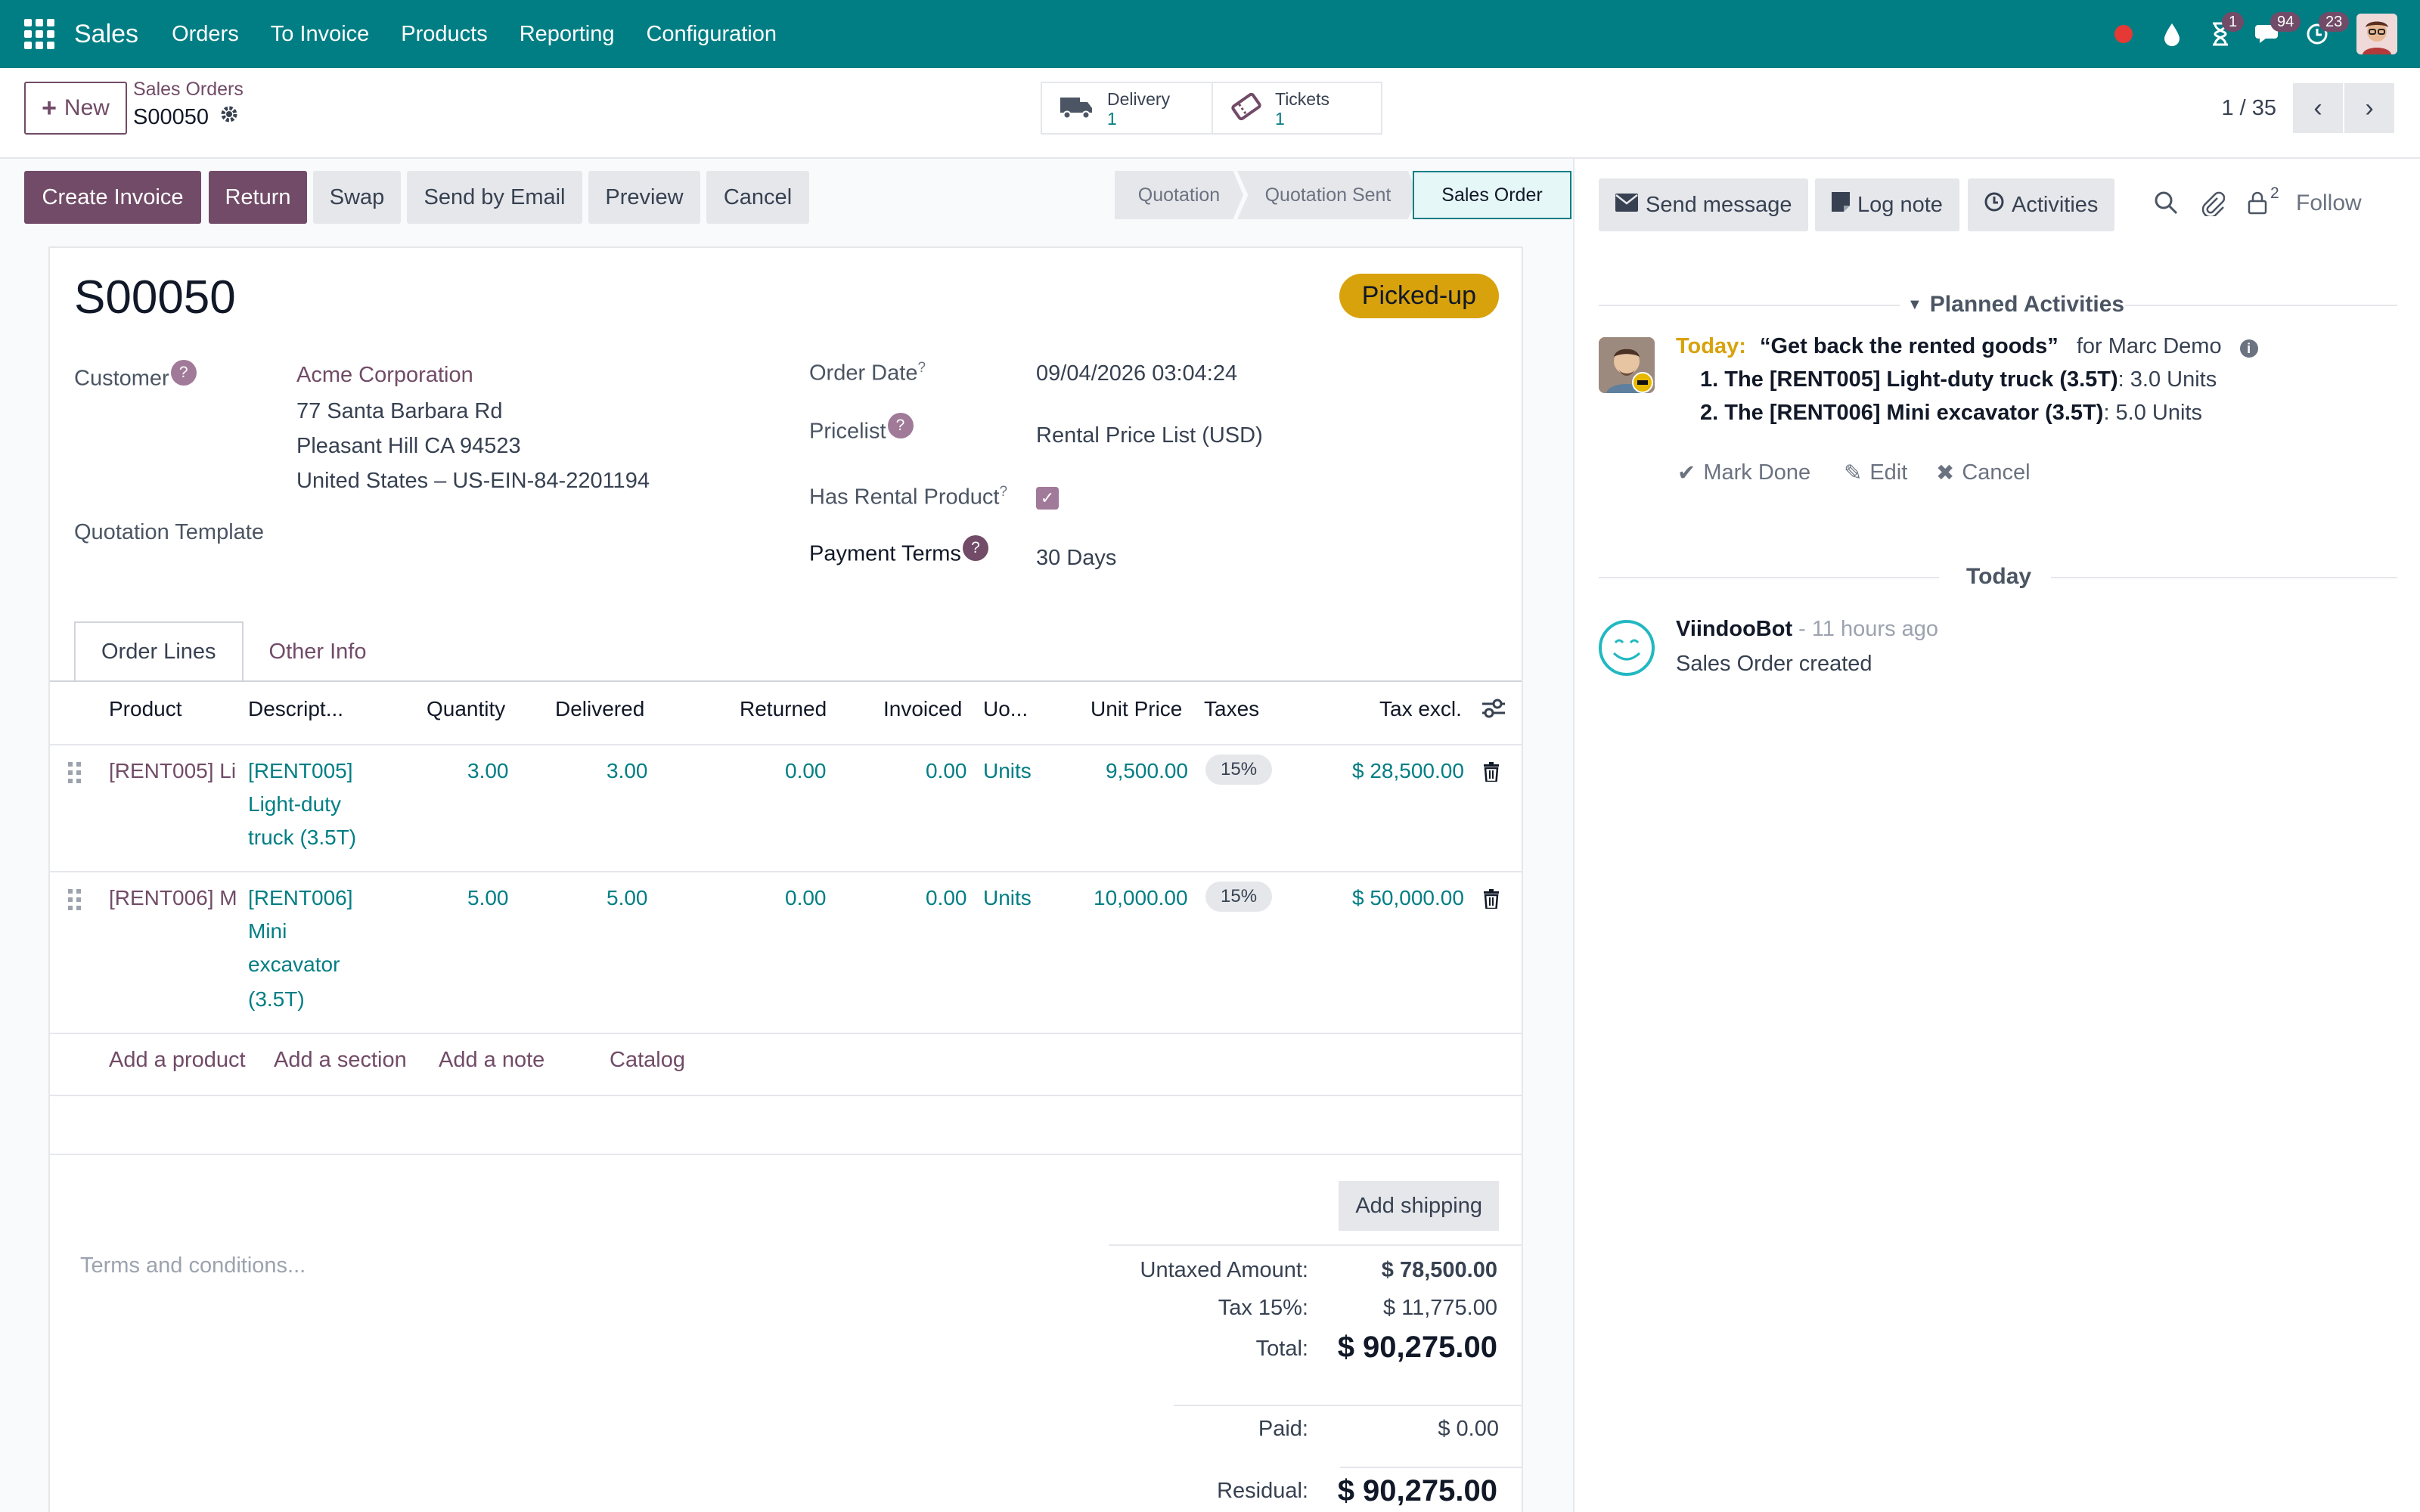 Image resolution: width=2420 pixels, height=1512 pixels. What do you see at coordinates (711, 34) in the screenshot?
I see `menu-configuration: Configuration` at bounding box center [711, 34].